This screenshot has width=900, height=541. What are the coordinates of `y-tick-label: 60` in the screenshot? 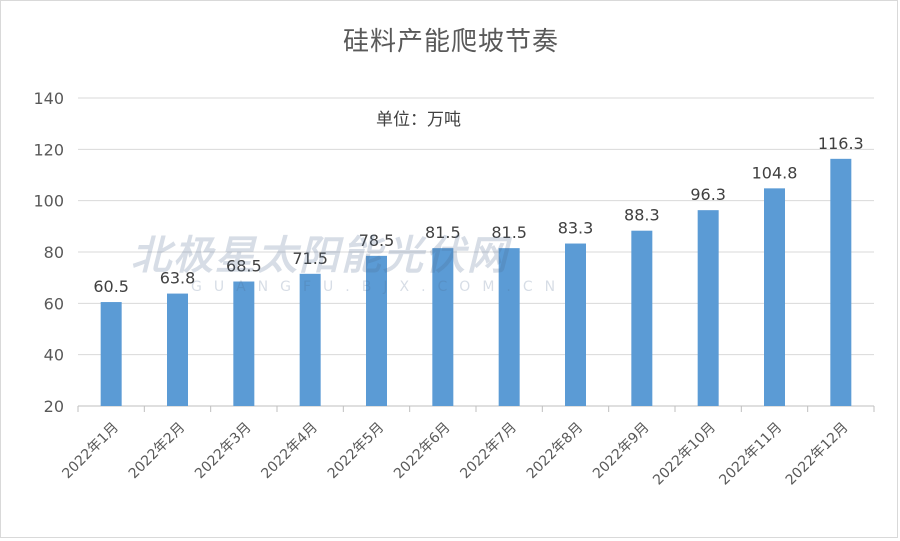 It's located at (54, 303).